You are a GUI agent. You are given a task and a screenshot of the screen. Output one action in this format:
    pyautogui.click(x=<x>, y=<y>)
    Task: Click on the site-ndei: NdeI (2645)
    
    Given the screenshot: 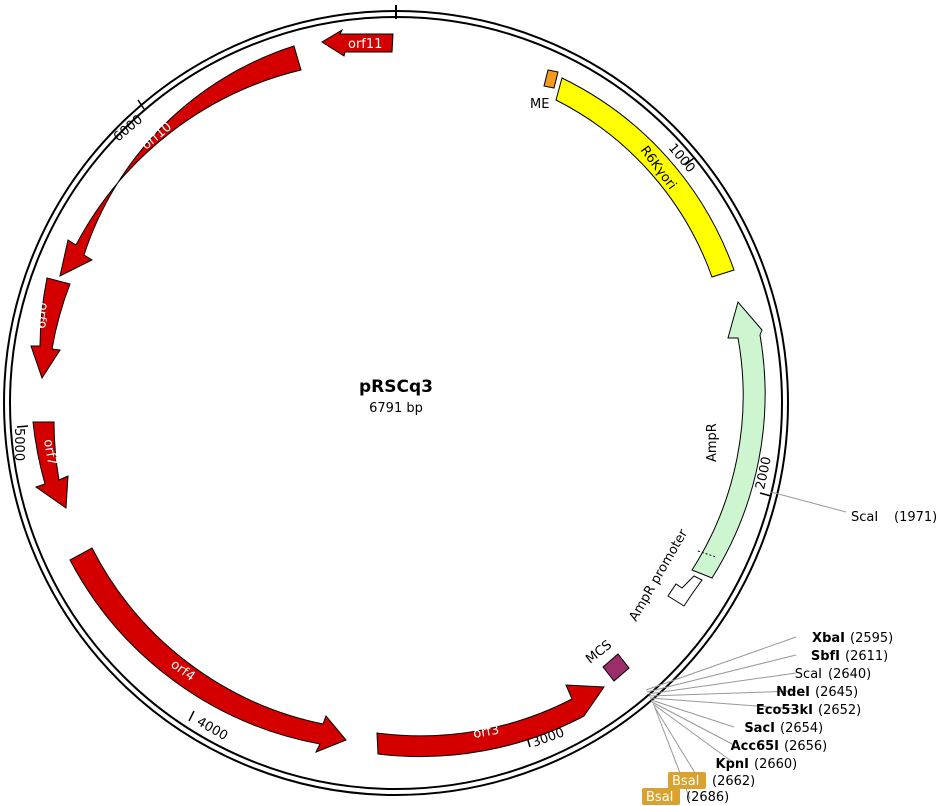 What is the action you would take?
    pyautogui.click(x=817, y=692)
    